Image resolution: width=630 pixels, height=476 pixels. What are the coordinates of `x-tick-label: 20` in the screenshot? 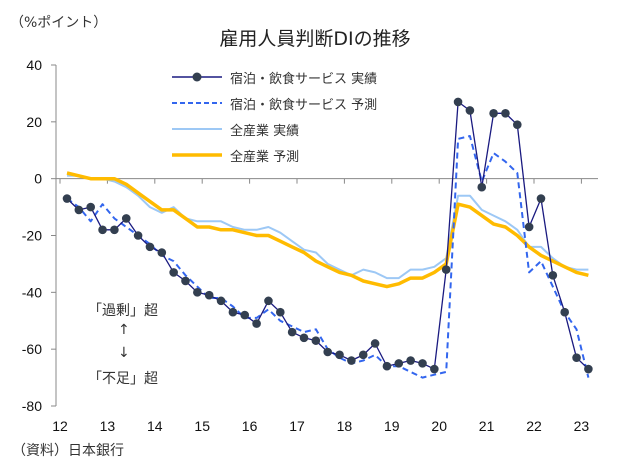 It's located at (439, 426).